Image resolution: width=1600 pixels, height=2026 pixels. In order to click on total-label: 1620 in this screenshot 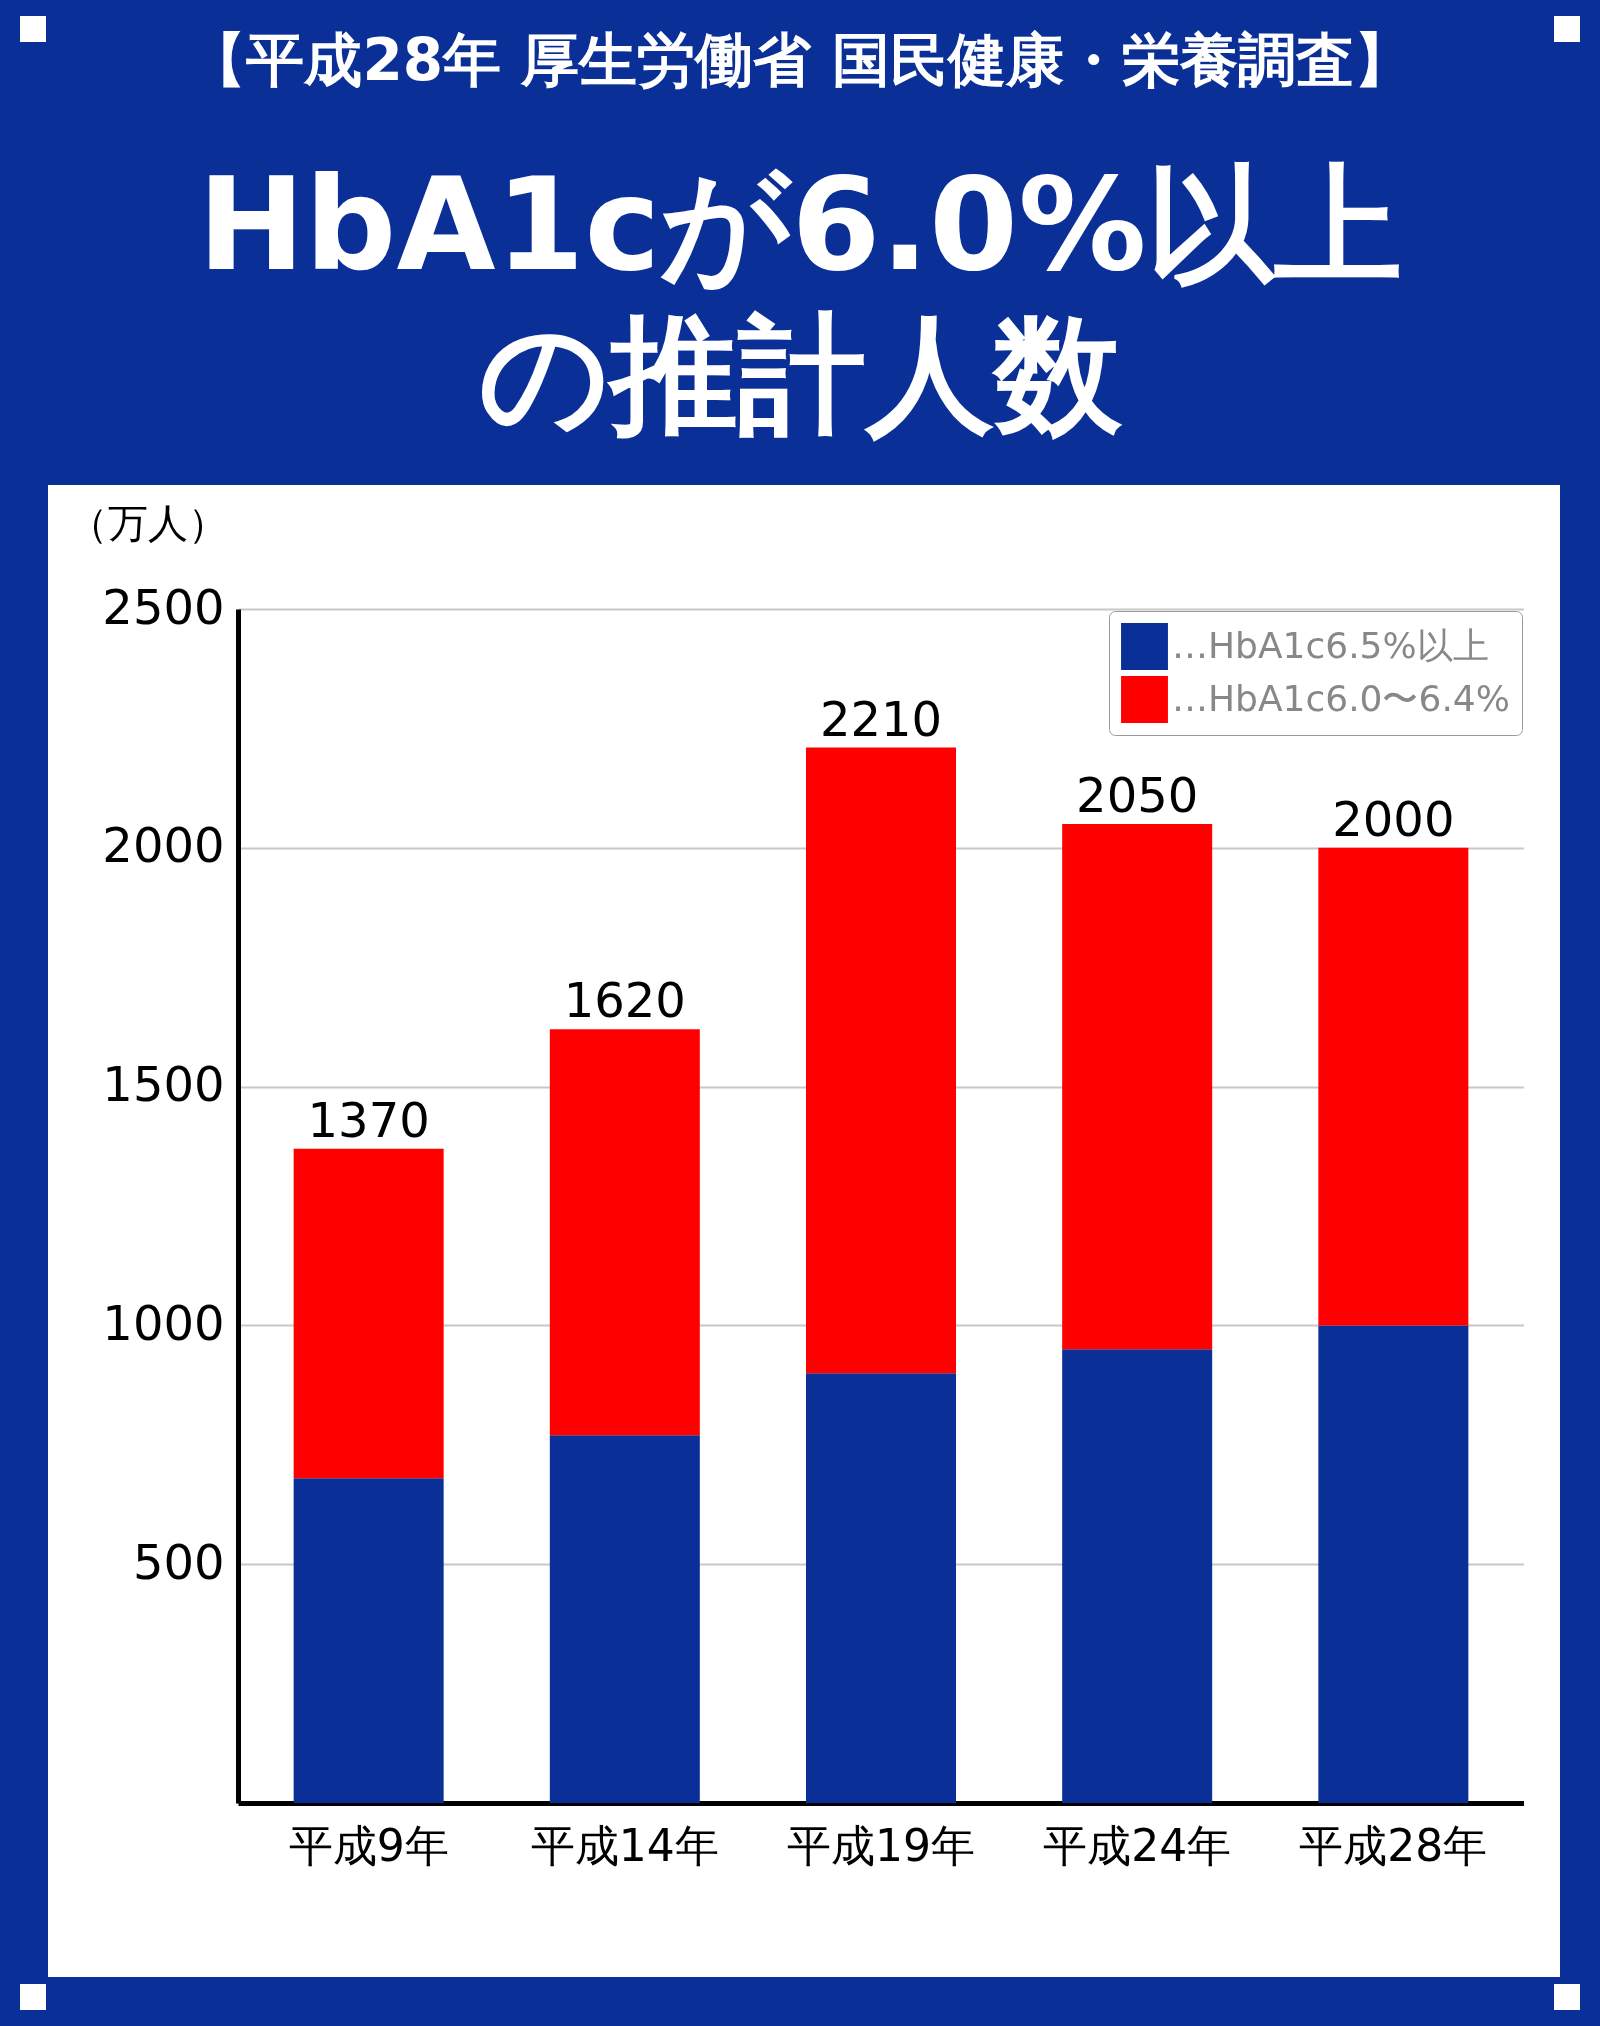, I will do `click(624, 1000)`.